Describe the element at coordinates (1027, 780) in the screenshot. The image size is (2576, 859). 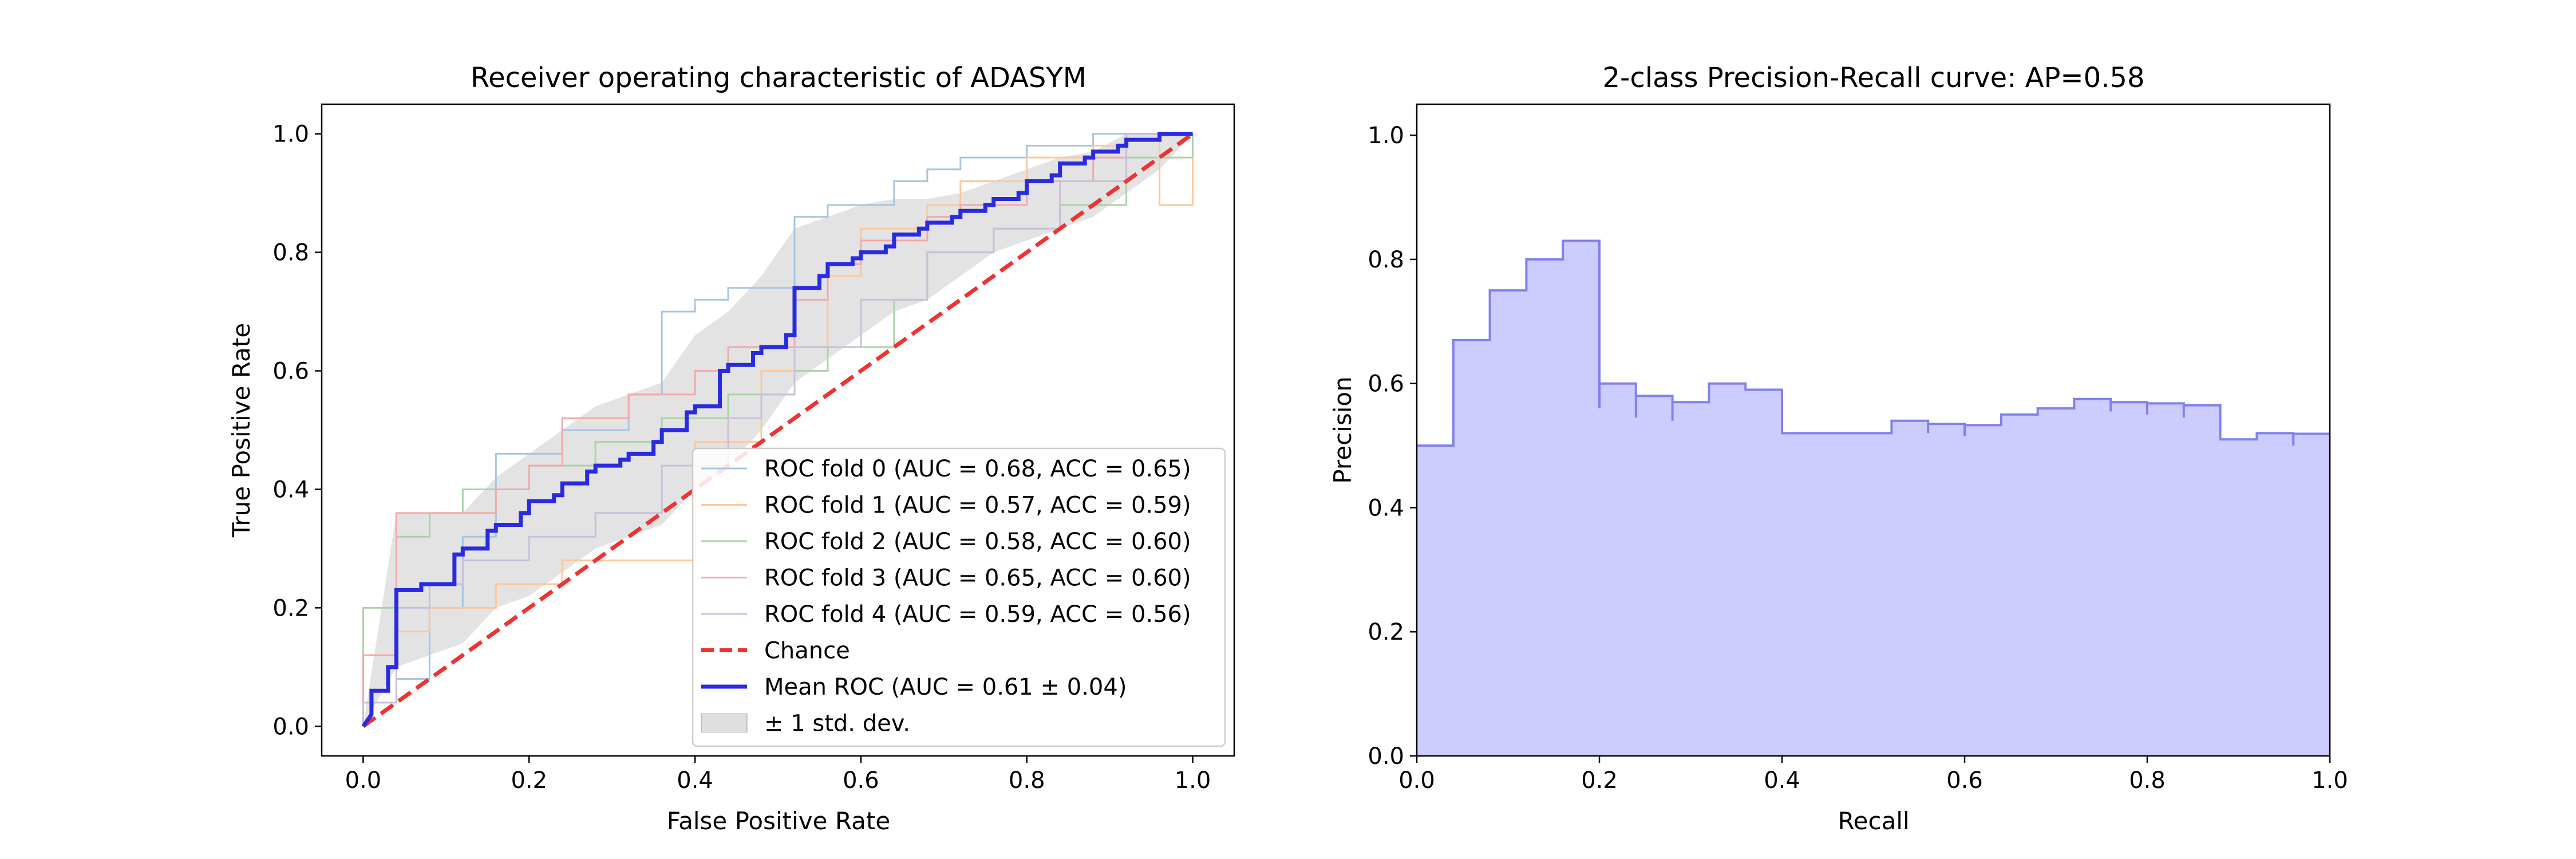
I see `roc-x-tick-label: 0.8` at that location.